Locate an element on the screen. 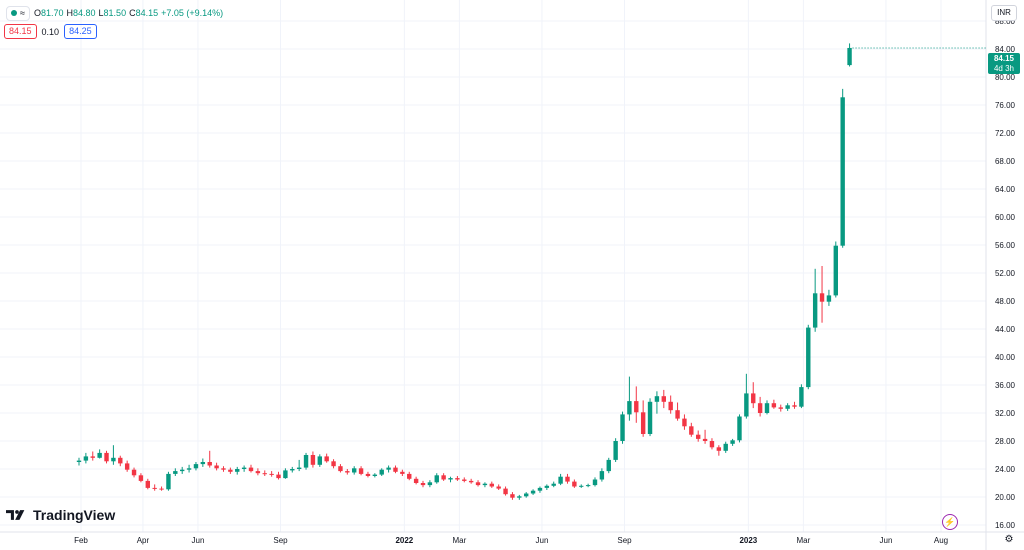 The width and height of the screenshot is (1024, 550). y-tick-label: 44.00 is located at coordinates (1005, 329).